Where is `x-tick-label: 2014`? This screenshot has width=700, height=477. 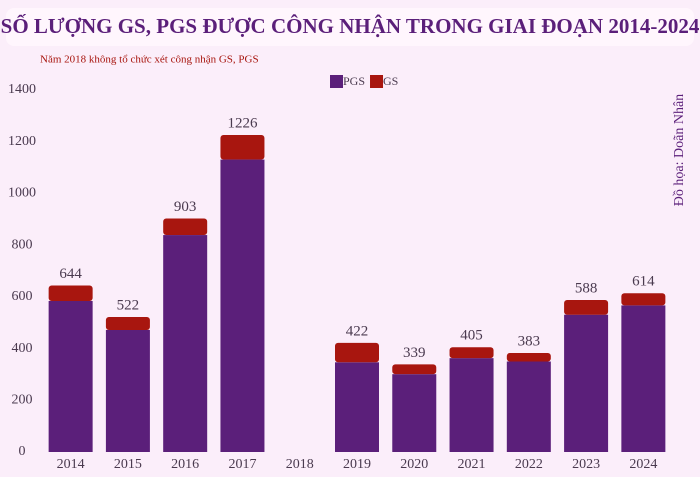 x-tick-label: 2014 is located at coordinates (71, 464).